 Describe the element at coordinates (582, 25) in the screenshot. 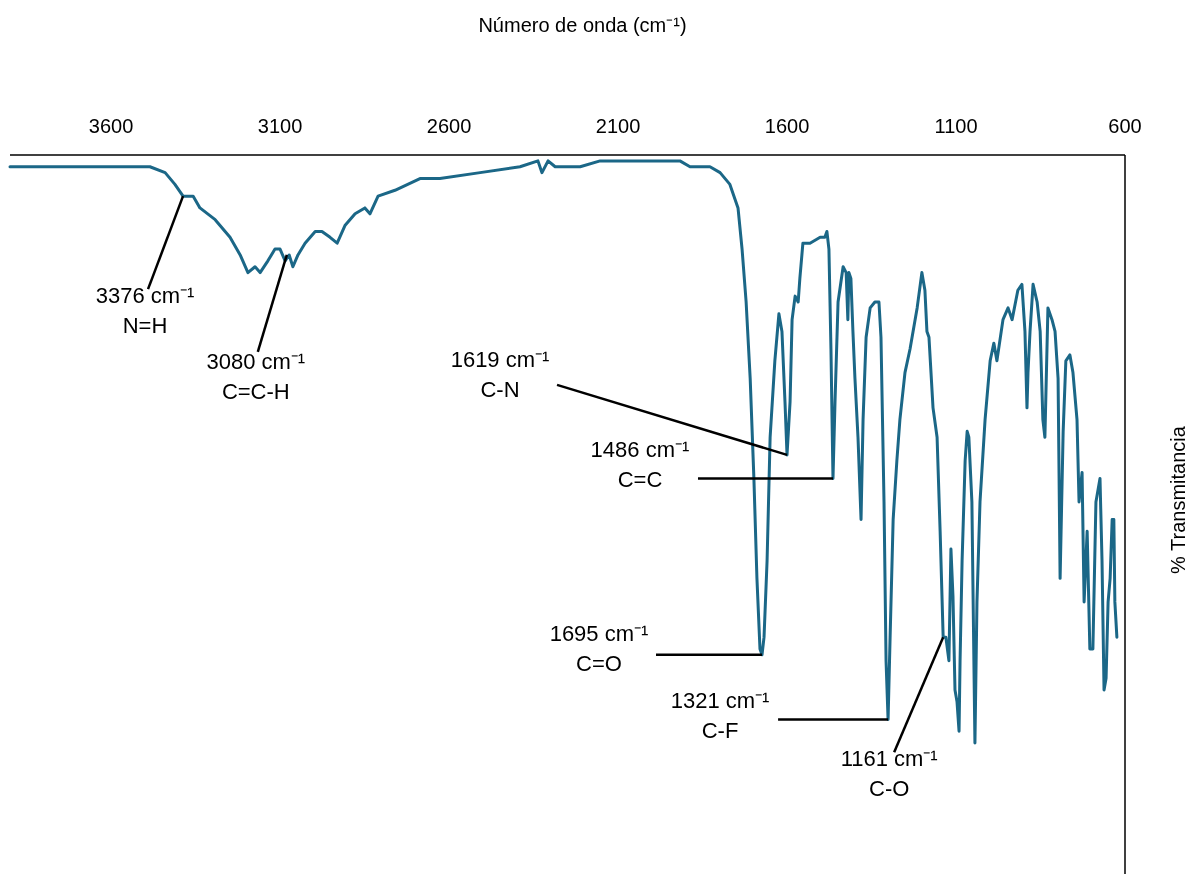

I see `x-axis-title: Número de onda (cm⁻¹)` at that location.